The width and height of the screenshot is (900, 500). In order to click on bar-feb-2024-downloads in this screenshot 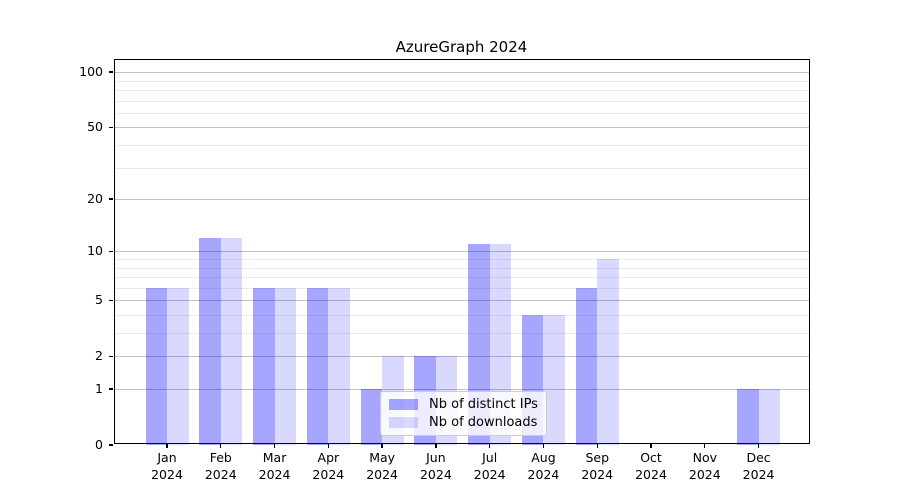, I will do `click(231, 341)`.